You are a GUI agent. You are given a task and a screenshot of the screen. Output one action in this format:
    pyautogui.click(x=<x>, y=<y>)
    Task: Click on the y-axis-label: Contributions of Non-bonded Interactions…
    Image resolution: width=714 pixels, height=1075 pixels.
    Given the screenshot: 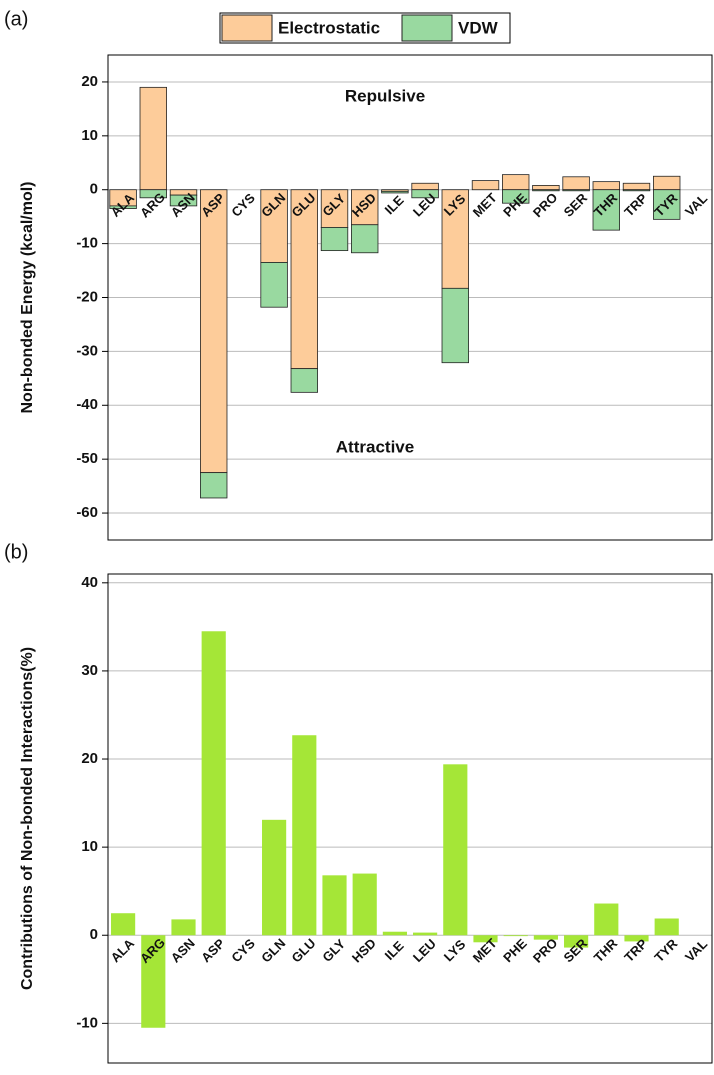 What is the action you would take?
    pyautogui.click(x=27, y=818)
    